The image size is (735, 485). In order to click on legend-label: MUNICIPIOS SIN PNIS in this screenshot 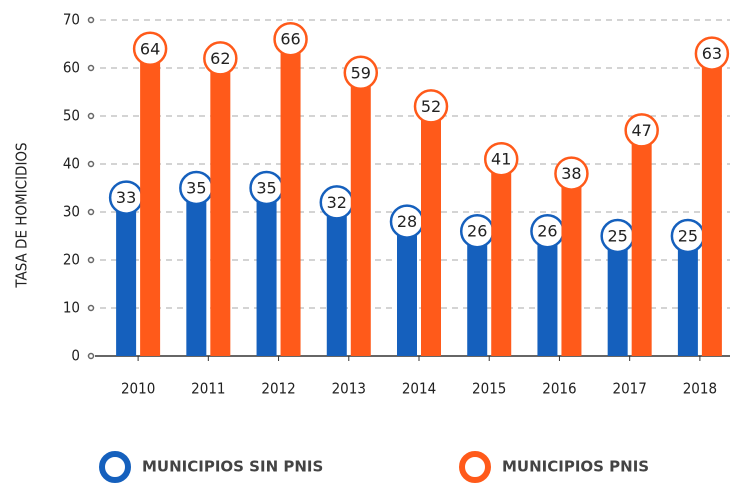, I will do `click(232, 467)`.